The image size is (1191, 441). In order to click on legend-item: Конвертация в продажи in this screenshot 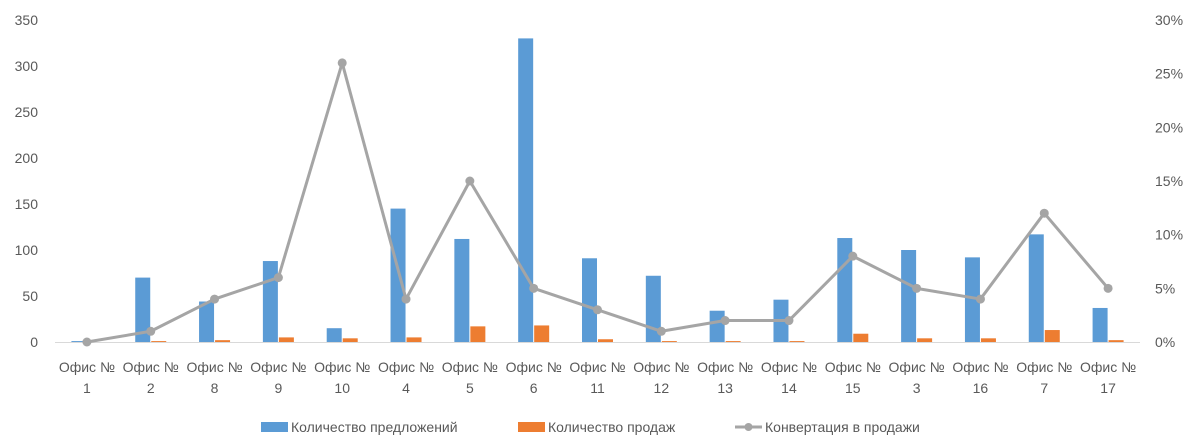, I will do `click(827, 427)`.